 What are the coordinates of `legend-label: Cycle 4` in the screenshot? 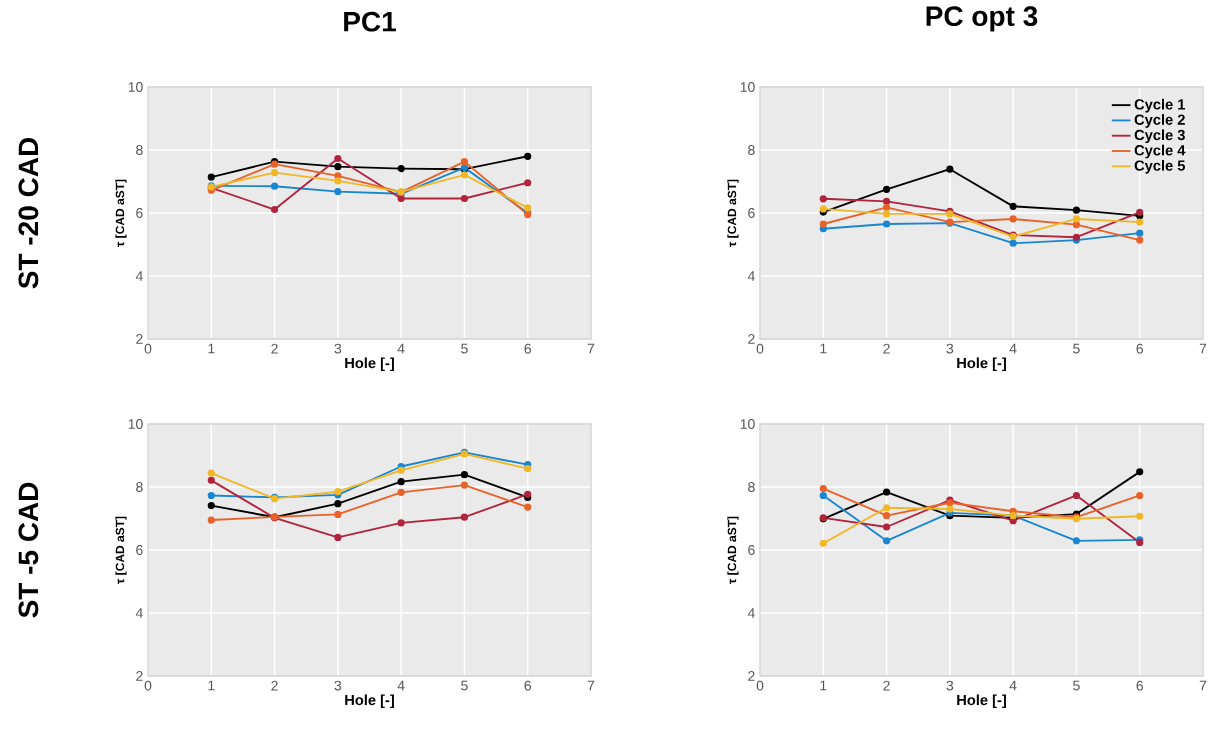 It's located at (1160, 151).